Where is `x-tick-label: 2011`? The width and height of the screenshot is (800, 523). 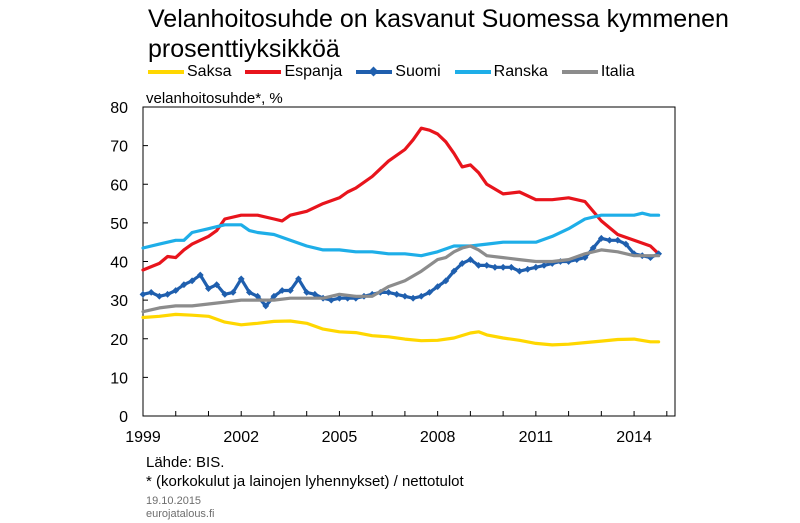
x-tick-label: 2011 is located at coordinates (536, 437).